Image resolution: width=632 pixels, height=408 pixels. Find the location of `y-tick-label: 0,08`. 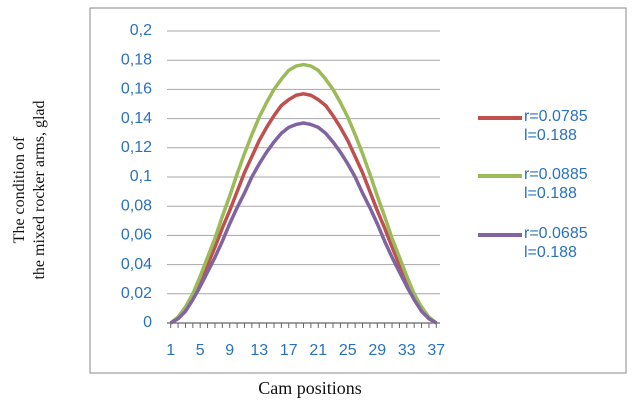

y-tick-label: 0,08 is located at coordinates (136, 205).